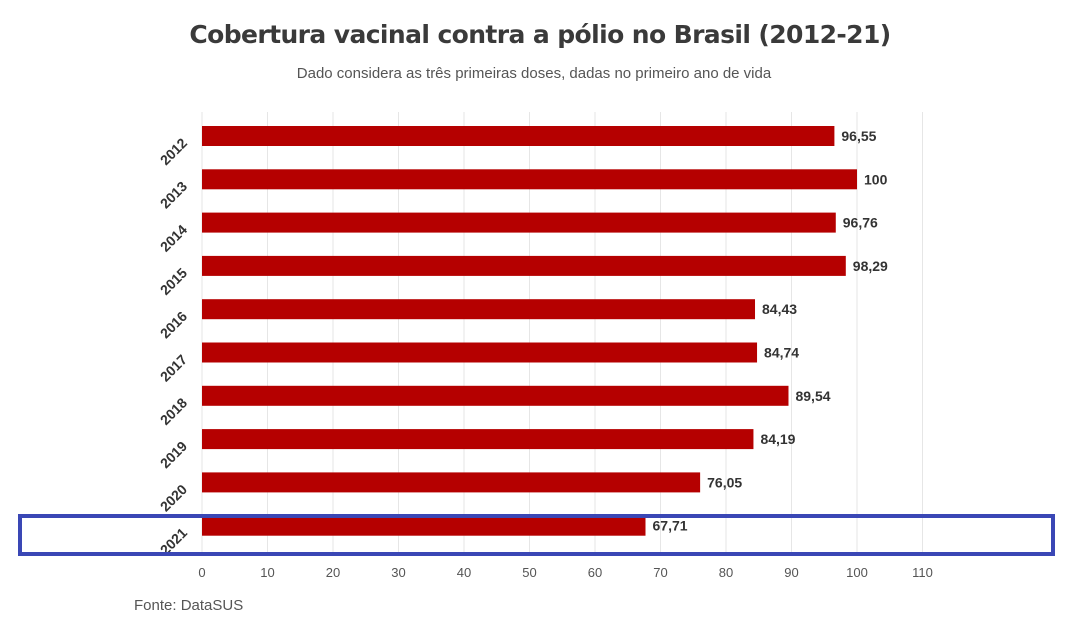 This screenshot has height=620, width=1080. Describe the element at coordinates (201, 572) in the screenshot. I see `x-tick-label: 0` at that location.